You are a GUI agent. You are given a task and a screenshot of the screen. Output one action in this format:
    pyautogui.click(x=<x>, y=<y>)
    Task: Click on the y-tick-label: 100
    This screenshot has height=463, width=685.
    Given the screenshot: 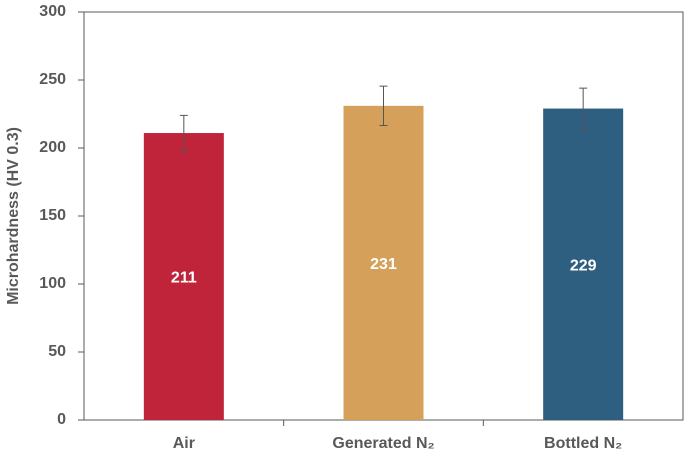 What is the action you would take?
    pyautogui.click(x=52, y=283)
    